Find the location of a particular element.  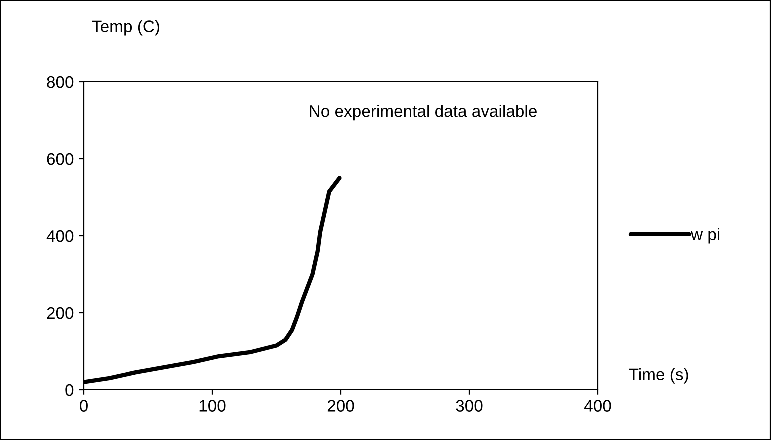

x-tick-label: 100 is located at coordinates (213, 406).